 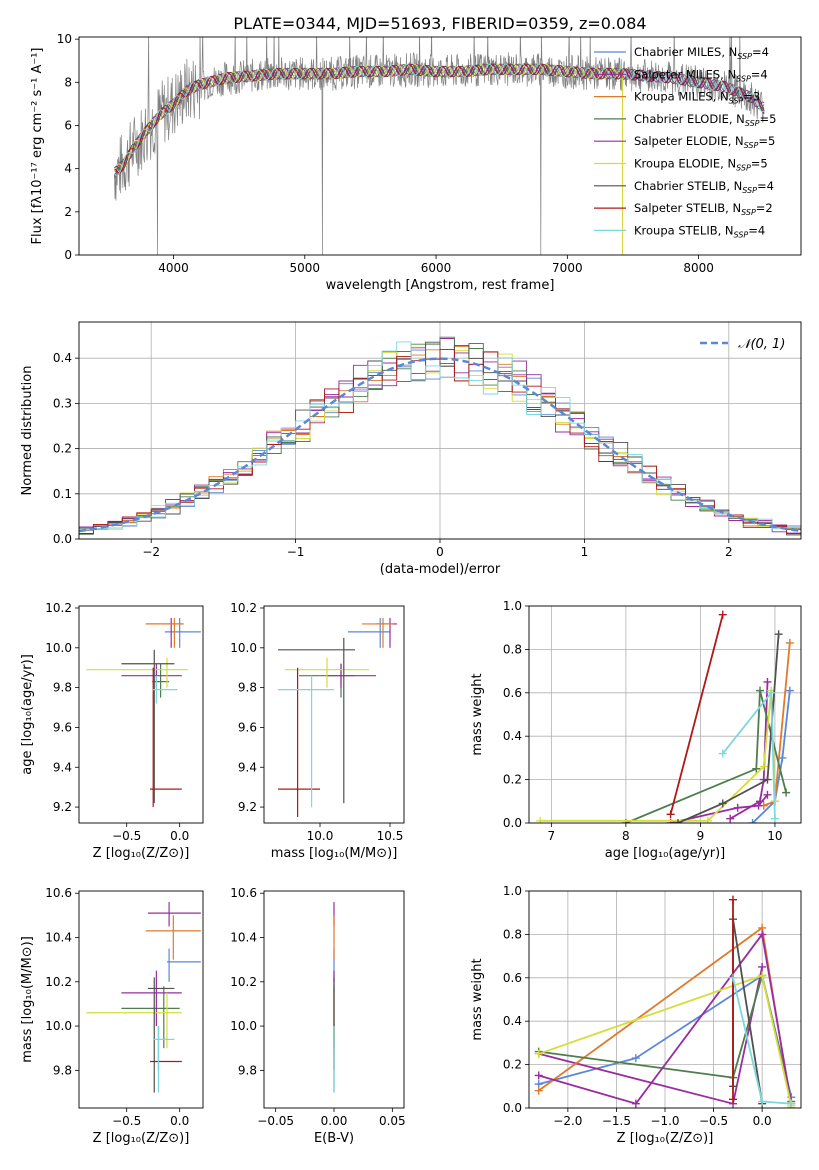 What do you see at coordinates (774, 836) in the screenshot?
I see `x-tick-label: 10` at bounding box center [774, 836].